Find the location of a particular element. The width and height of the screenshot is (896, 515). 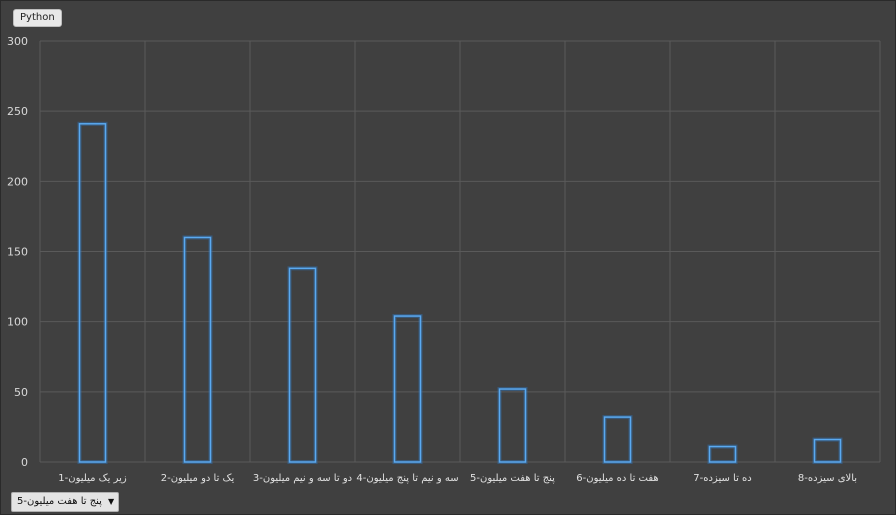

y-tick-label: 0 is located at coordinates (24, 462).